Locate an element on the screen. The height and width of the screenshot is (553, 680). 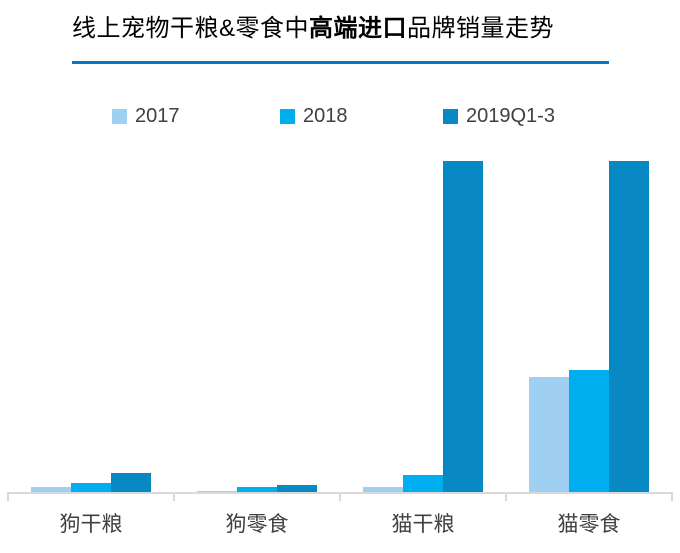
legend-item-2019q1-3: 2019Q1-3 is located at coordinates (499, 116).